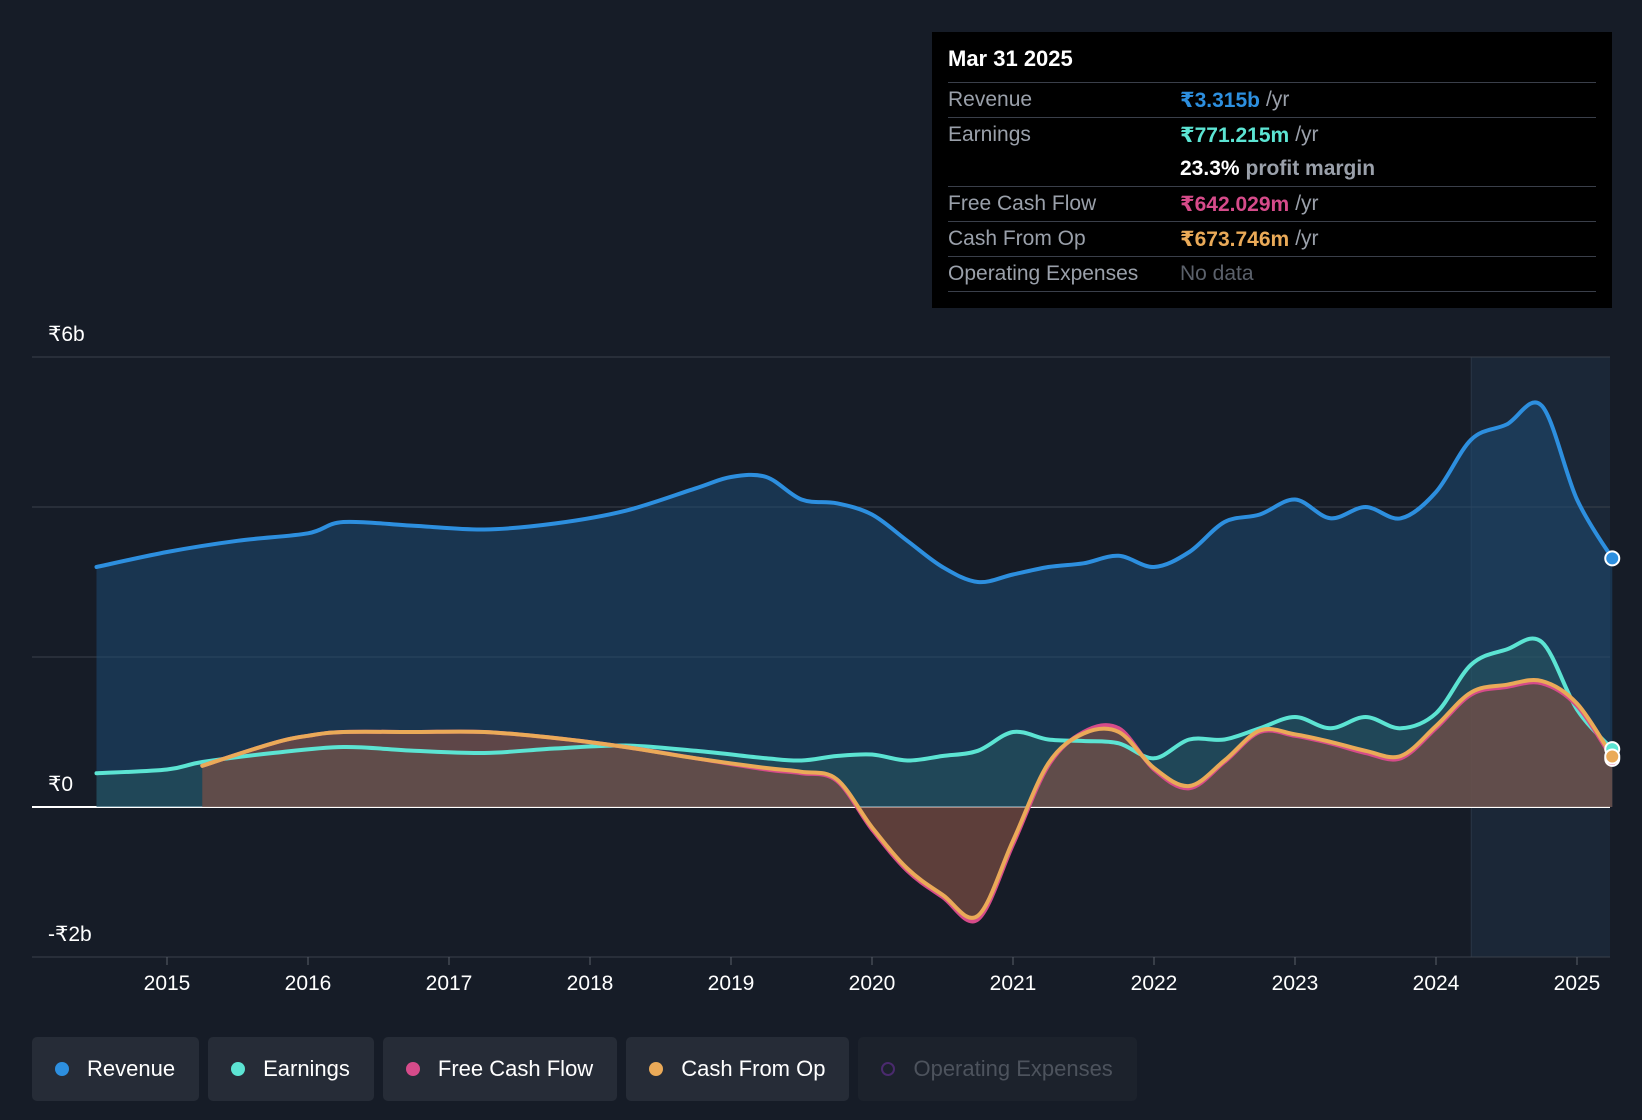  I want to click on tooltip-label: Operating Expenses, so click(1043, 273).